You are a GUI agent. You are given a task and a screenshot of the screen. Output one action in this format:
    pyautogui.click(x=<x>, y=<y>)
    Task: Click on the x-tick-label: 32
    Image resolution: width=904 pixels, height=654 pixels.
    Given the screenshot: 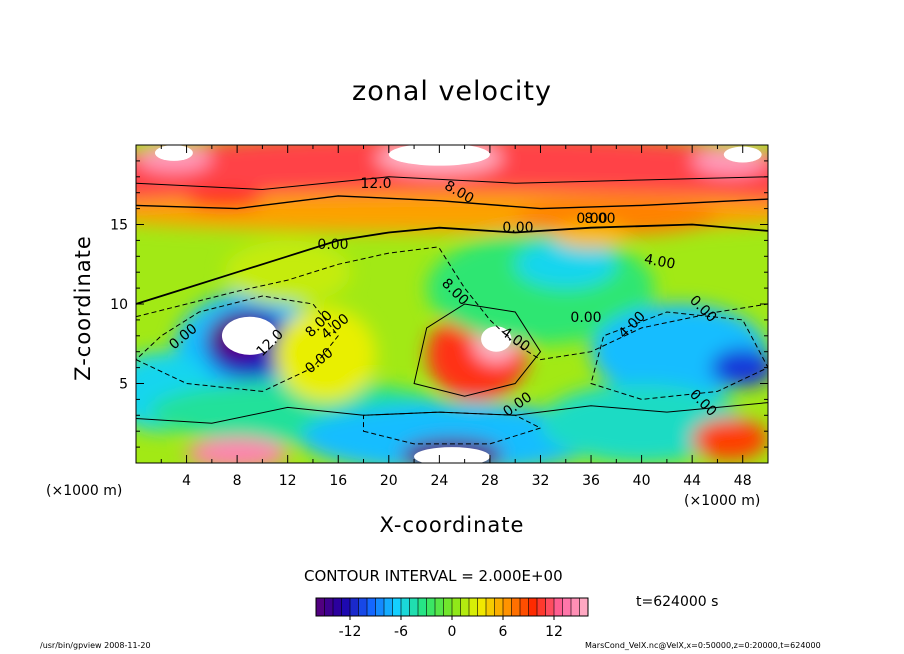 What is the action you would take?
    pyautogui.click(x=541, y=481)
    